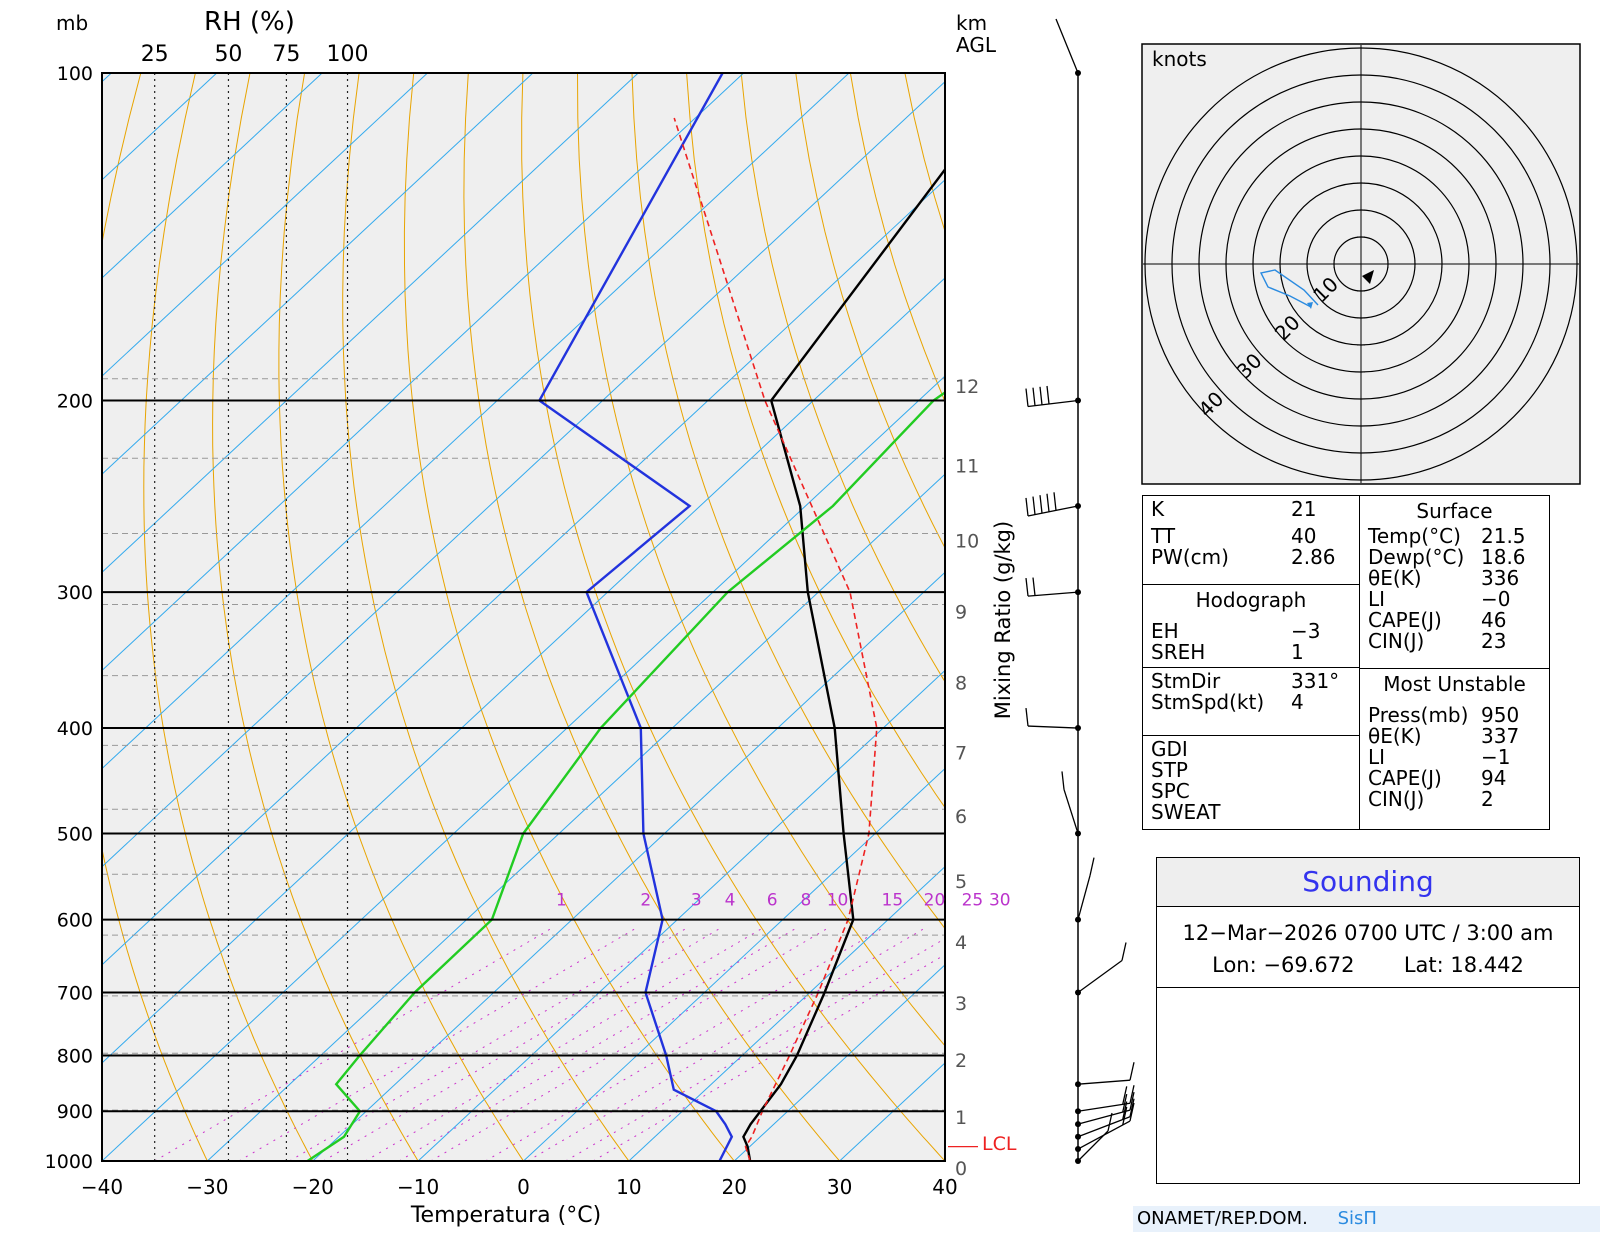  I want to click on km-tick-label: 12, so click(967, 387).